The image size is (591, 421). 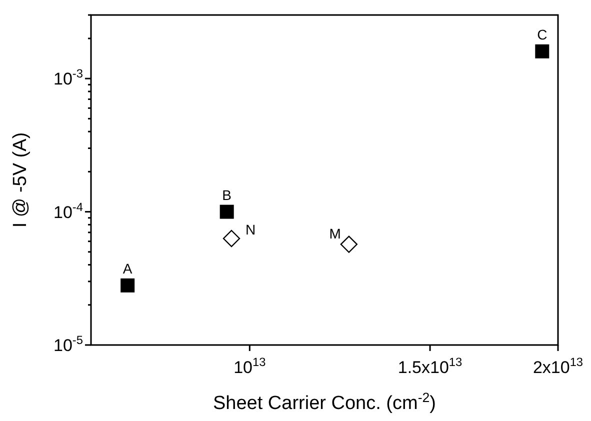 What do you see at coordinates (324, 402) in the screenshot?
I see `x-axis-title: Sheet Carrier Conc. (cm$^{-2}$)` at bounding box center [324, 402].